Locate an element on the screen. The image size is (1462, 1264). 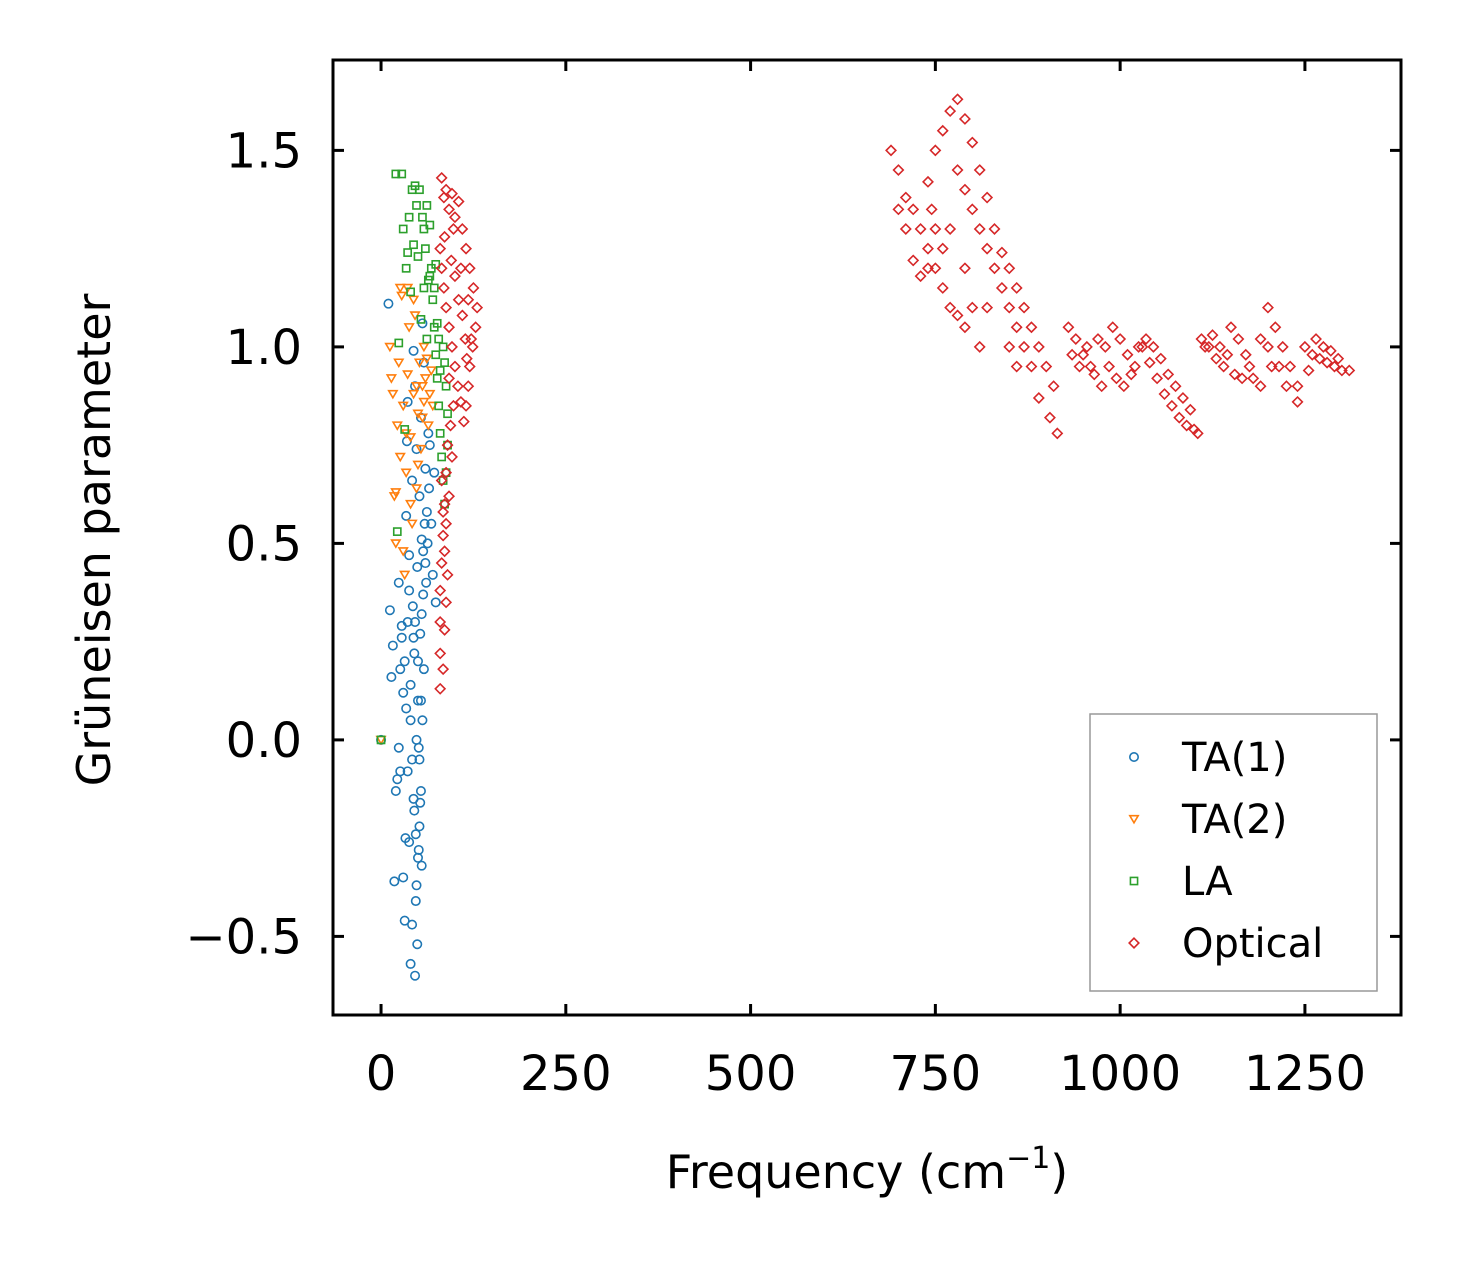
y-tick-label: 0.0 is located at coordinates (264, 741).